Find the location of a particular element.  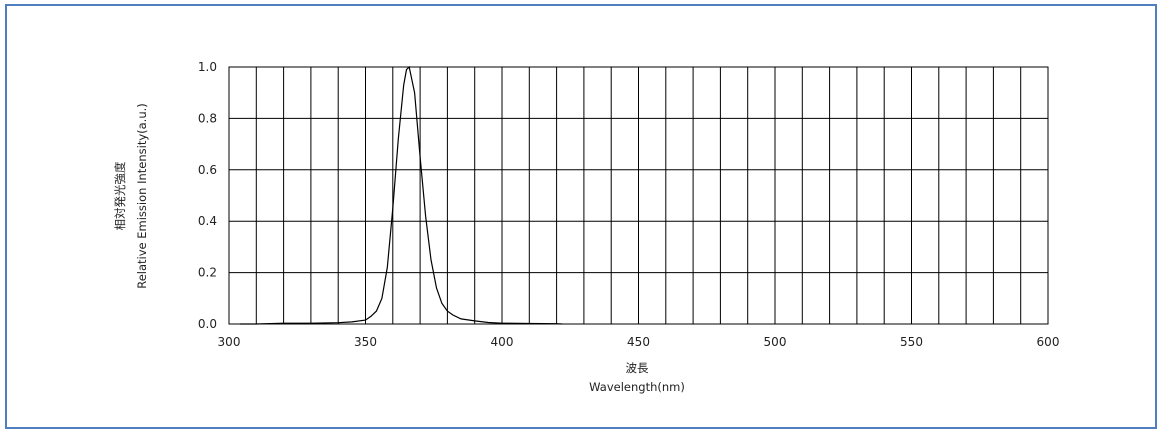

x-tick-label: 300 is located at coordinates (229, 342).